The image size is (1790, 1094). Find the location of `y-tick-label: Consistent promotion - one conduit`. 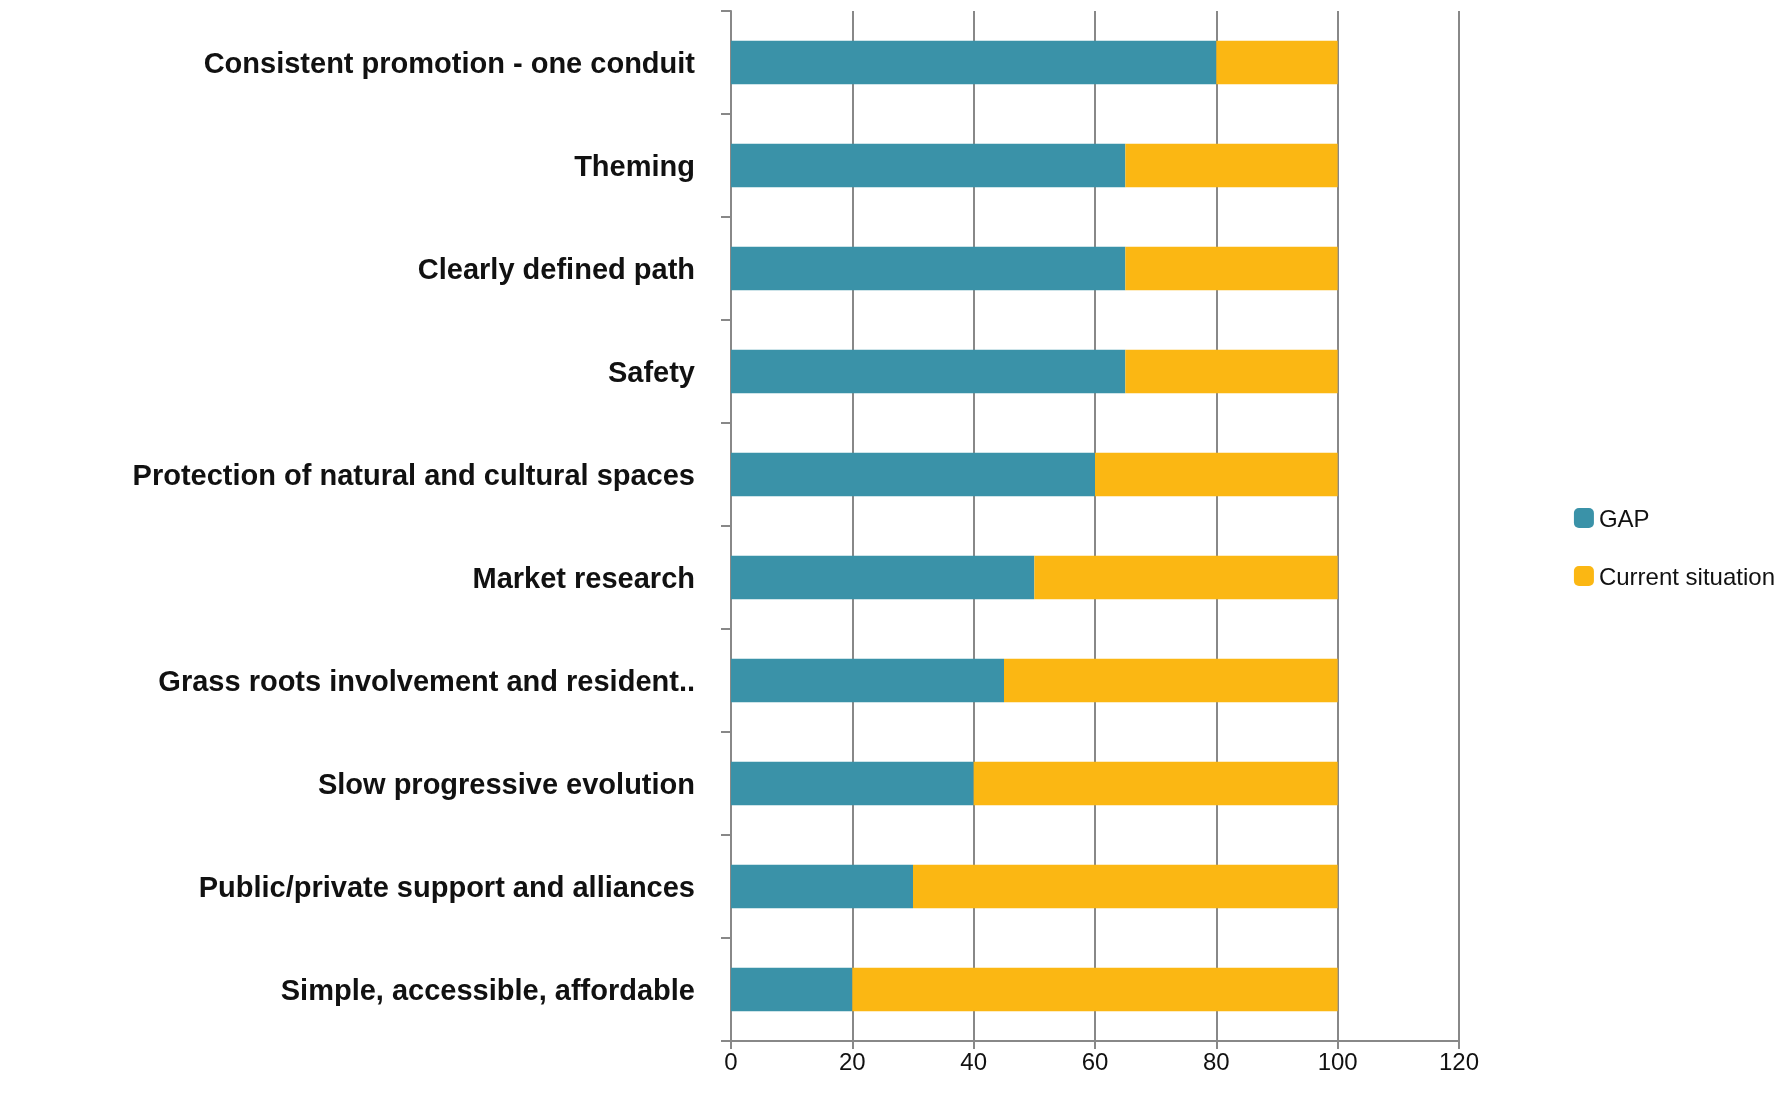

y-tick-label: Consistent promotion - one conduit is located at coordinates (449, 62).